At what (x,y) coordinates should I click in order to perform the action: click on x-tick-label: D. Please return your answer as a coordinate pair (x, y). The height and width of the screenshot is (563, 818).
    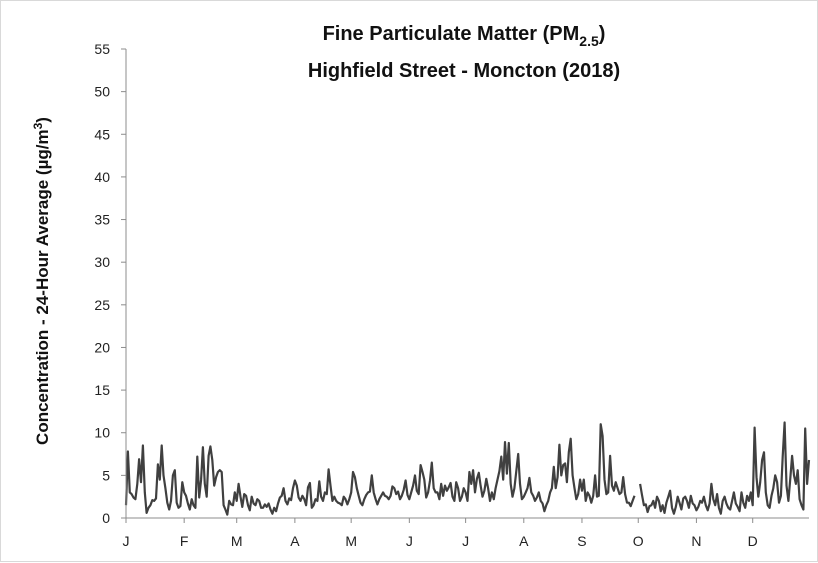
    Looking at the image, I should click on (753, 541).